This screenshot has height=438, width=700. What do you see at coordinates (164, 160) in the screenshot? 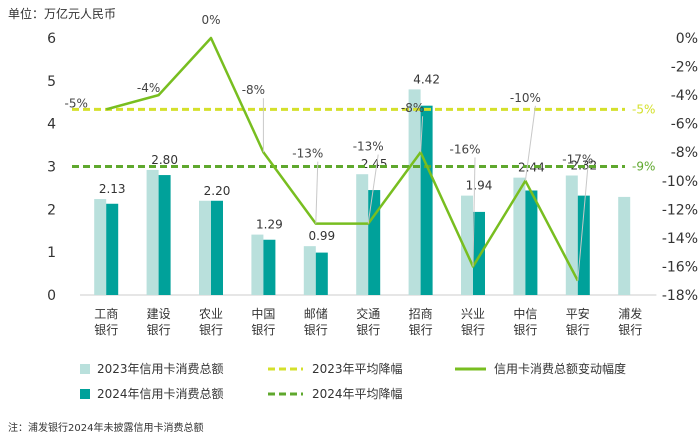
I see `bar-2024-label: 2.80` at bounding box center [164, 160].